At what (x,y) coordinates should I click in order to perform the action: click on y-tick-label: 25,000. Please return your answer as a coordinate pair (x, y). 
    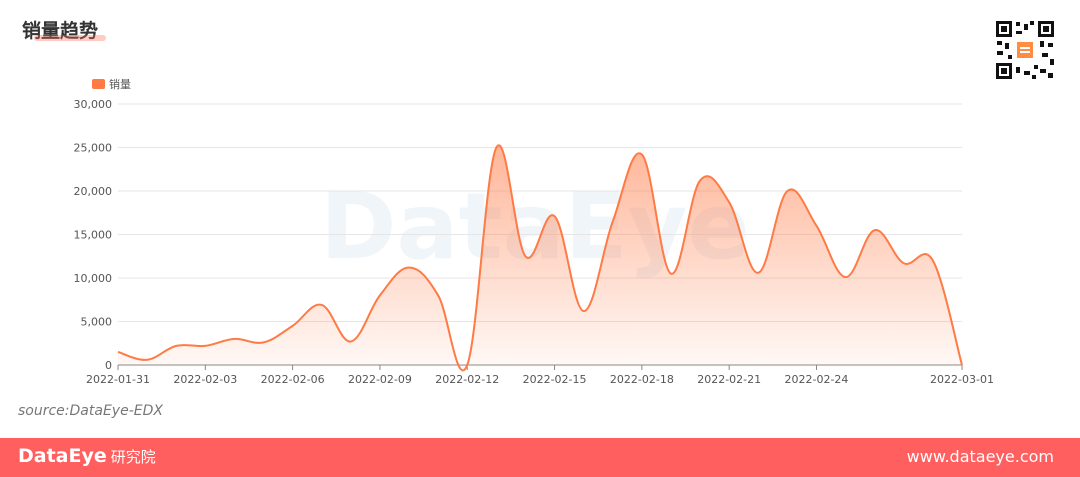
    Looking at the image, I should click on (93, 148).